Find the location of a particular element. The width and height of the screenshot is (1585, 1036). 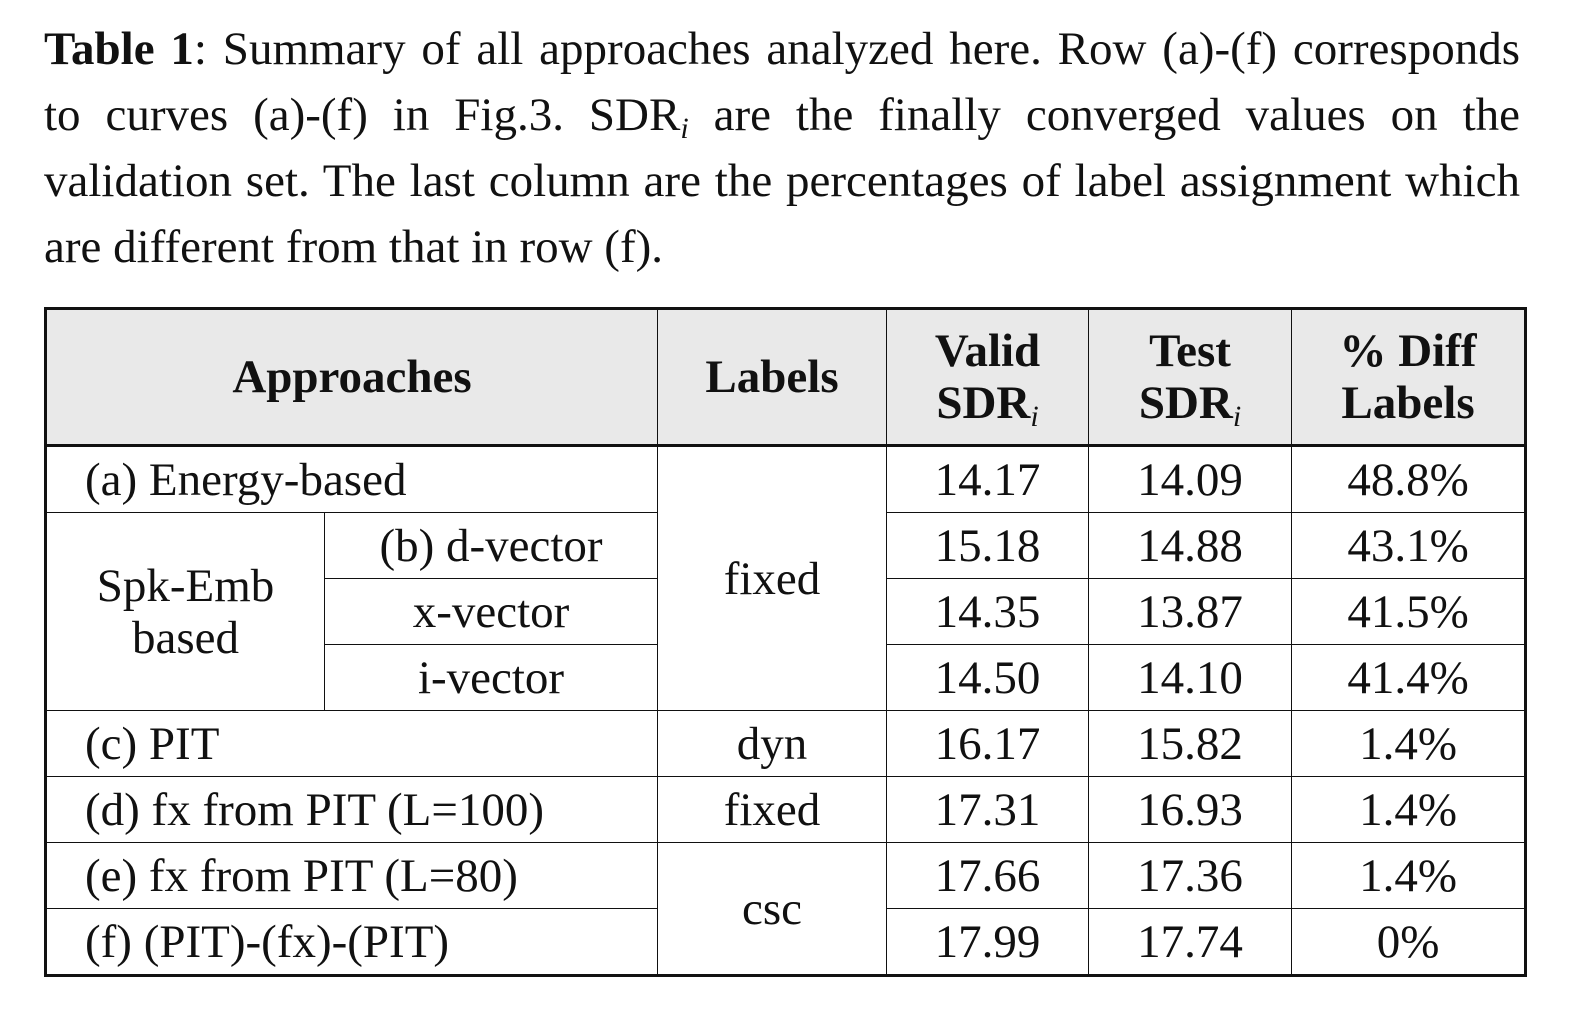

diff-cell: 41.4% is located at coordinates (1409, 677).